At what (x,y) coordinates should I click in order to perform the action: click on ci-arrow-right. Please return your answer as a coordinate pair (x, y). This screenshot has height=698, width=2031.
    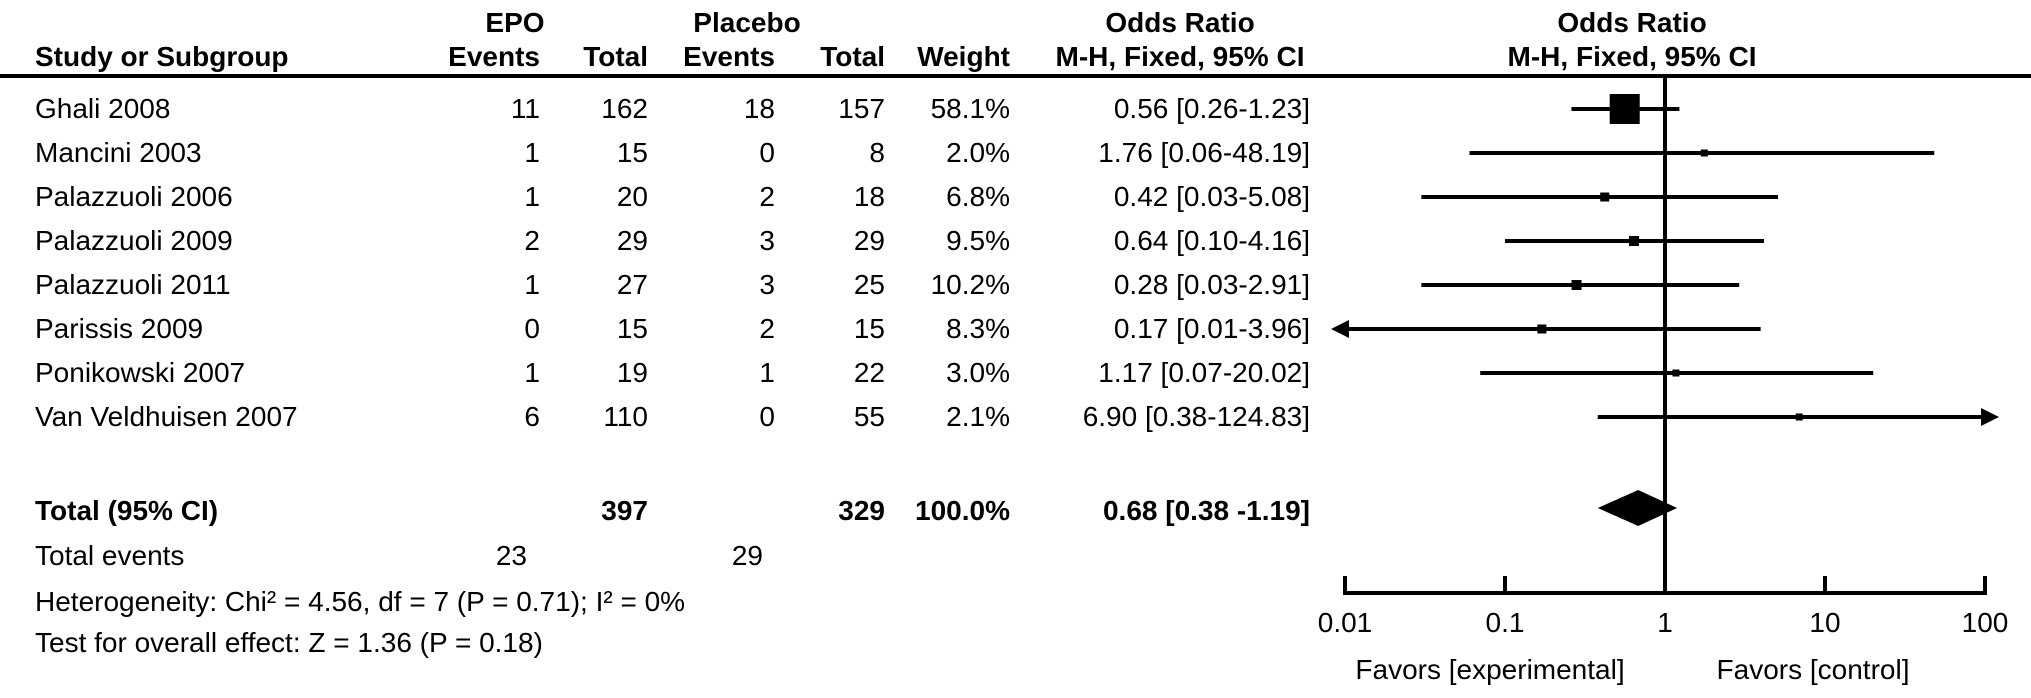
    Looking at the image, I should click on (1990, 417).